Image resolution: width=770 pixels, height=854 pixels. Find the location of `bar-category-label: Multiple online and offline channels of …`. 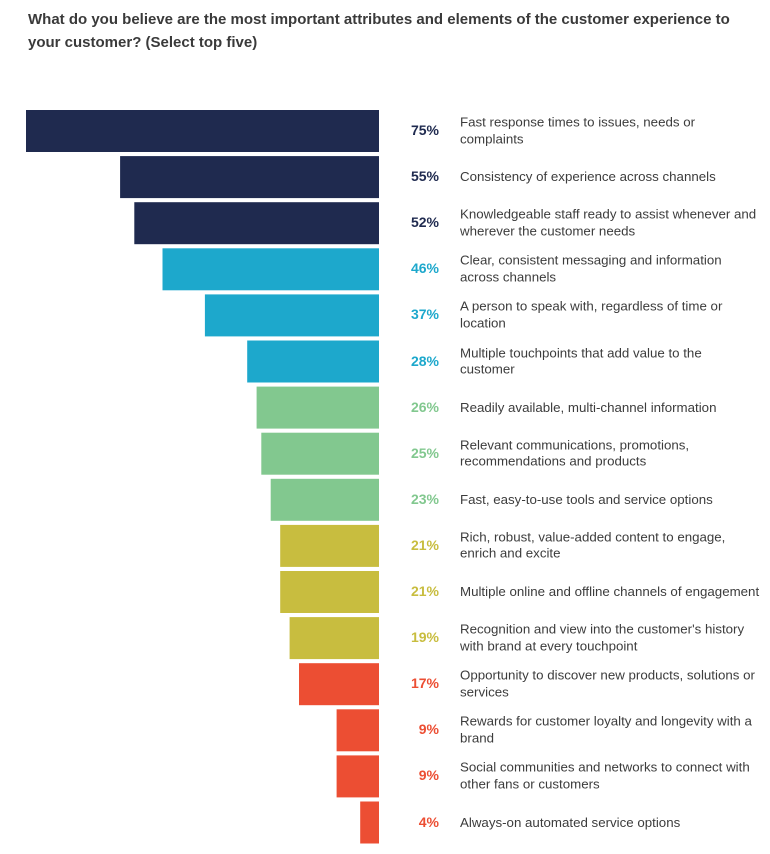

bar-category-label: Multiple online and offline channels of … is located at coordinates (610, 591).